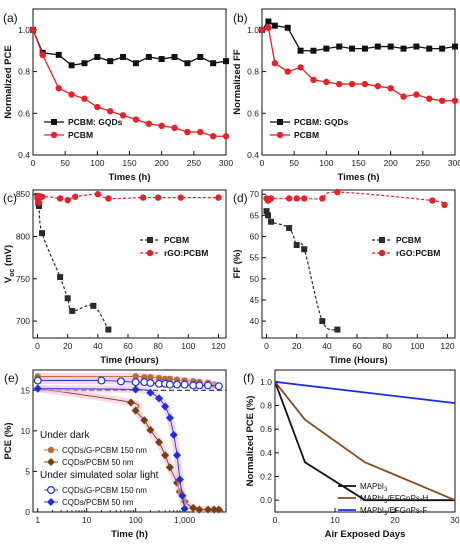 Image resolution: width=460 pixels, height=550 pixels. Describe the element at coordinates (407, 498) in the screenshot. I see `legend-label-suffix: /EFGnPs-H` at that location.